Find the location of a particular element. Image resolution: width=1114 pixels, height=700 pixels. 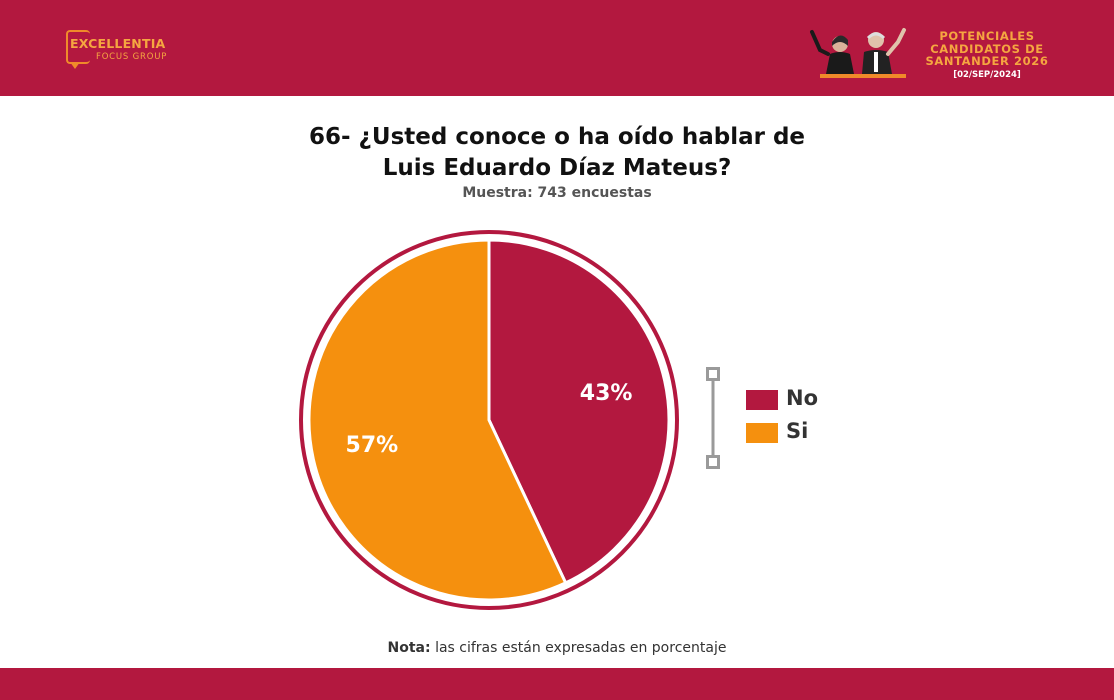

logo-main-text: EXCELLENTIA is located at coordinates (118, 43).